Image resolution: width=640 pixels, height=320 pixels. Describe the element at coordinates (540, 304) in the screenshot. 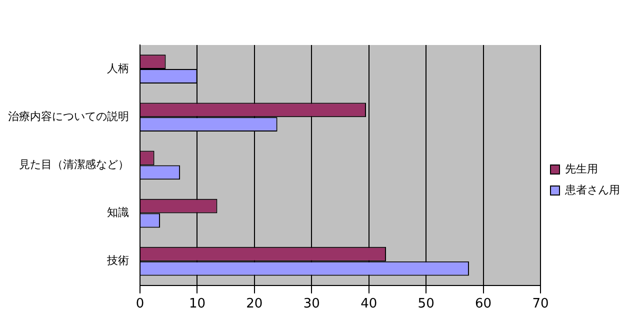

I see `x-tick-label: 70` at that location.